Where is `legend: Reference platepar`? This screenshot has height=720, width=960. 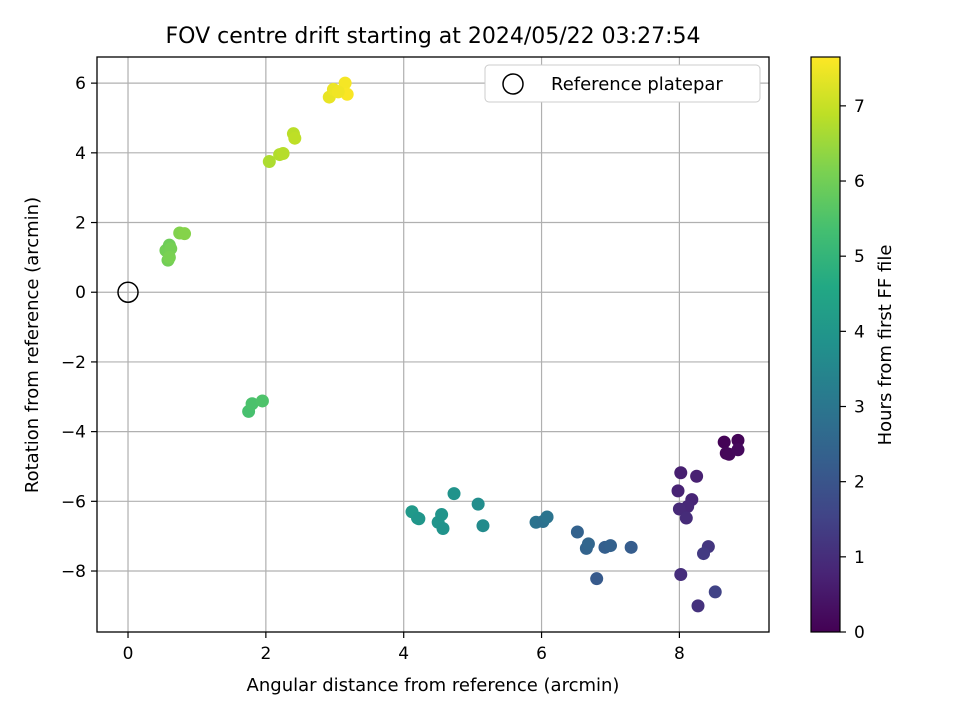
legend: Reference platepar is located at coordinates (622, 83).